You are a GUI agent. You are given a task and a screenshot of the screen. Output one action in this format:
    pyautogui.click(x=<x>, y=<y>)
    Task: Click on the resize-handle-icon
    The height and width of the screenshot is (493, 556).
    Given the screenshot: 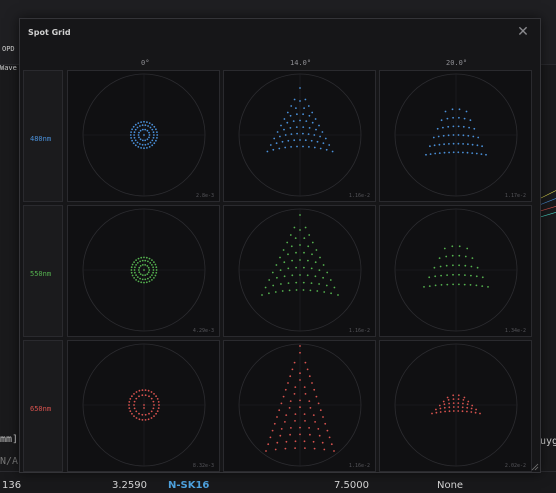 What is the action you would take?
    pyautogui.click(x=535, y=467)
    